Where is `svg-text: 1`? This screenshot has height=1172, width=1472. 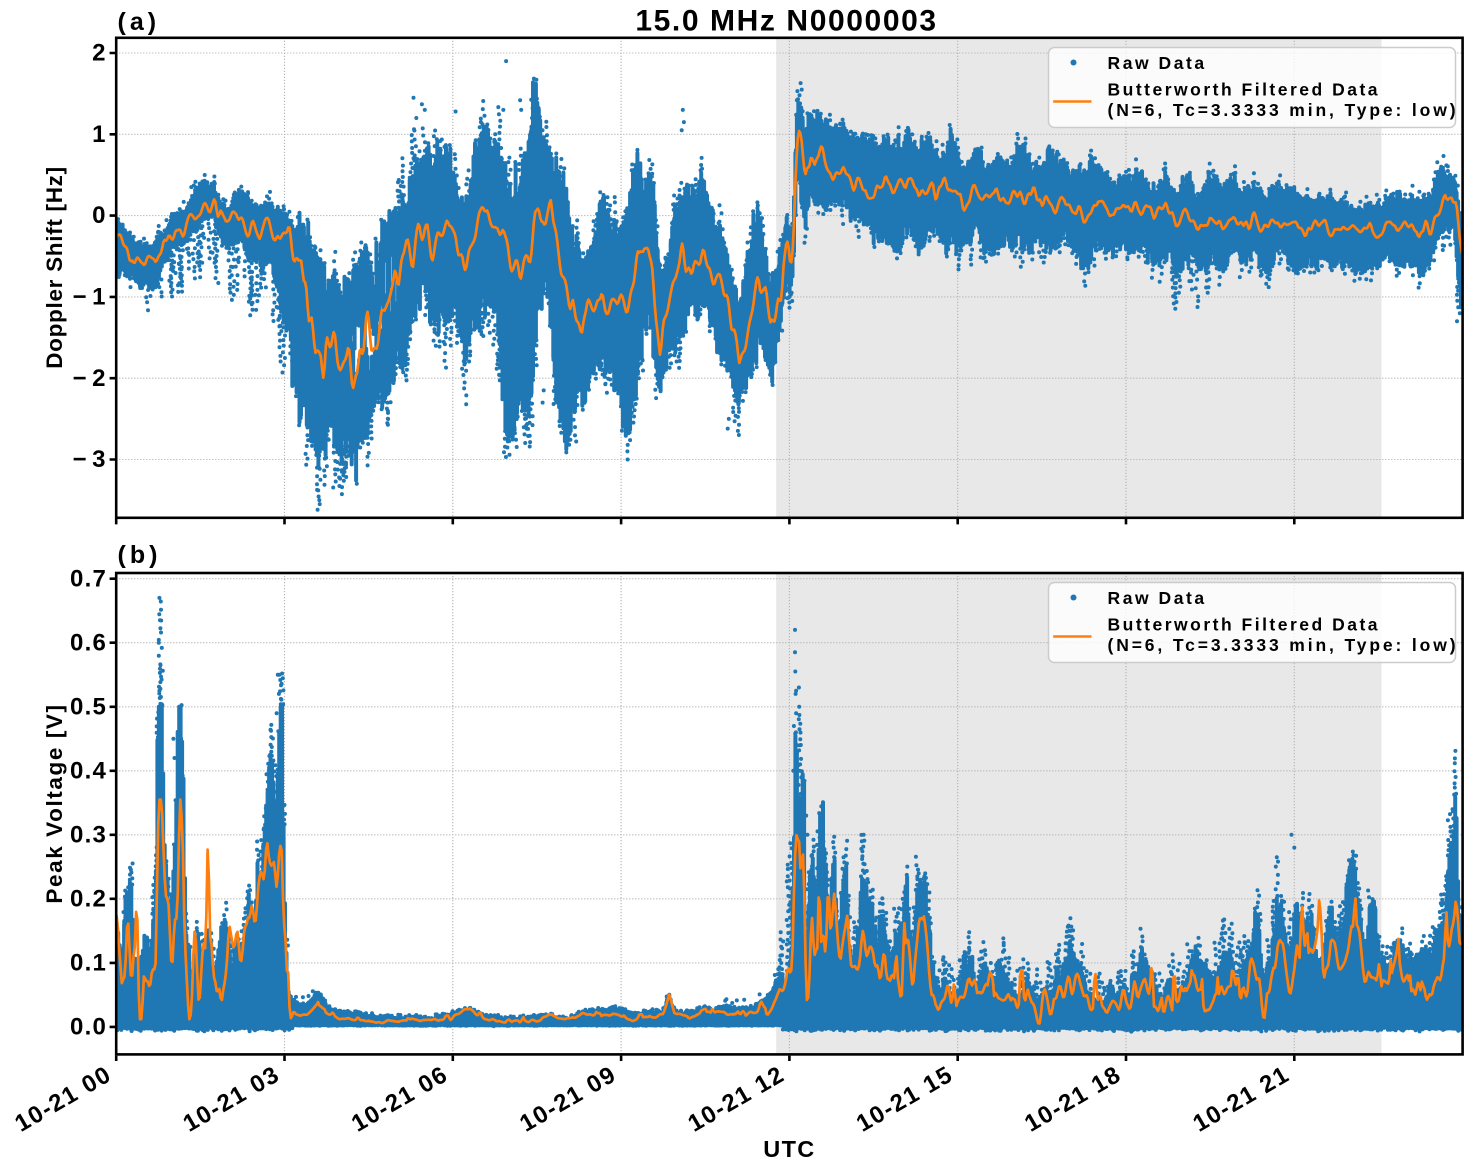 svg-text: 1 is located at coordinates (98, 134).